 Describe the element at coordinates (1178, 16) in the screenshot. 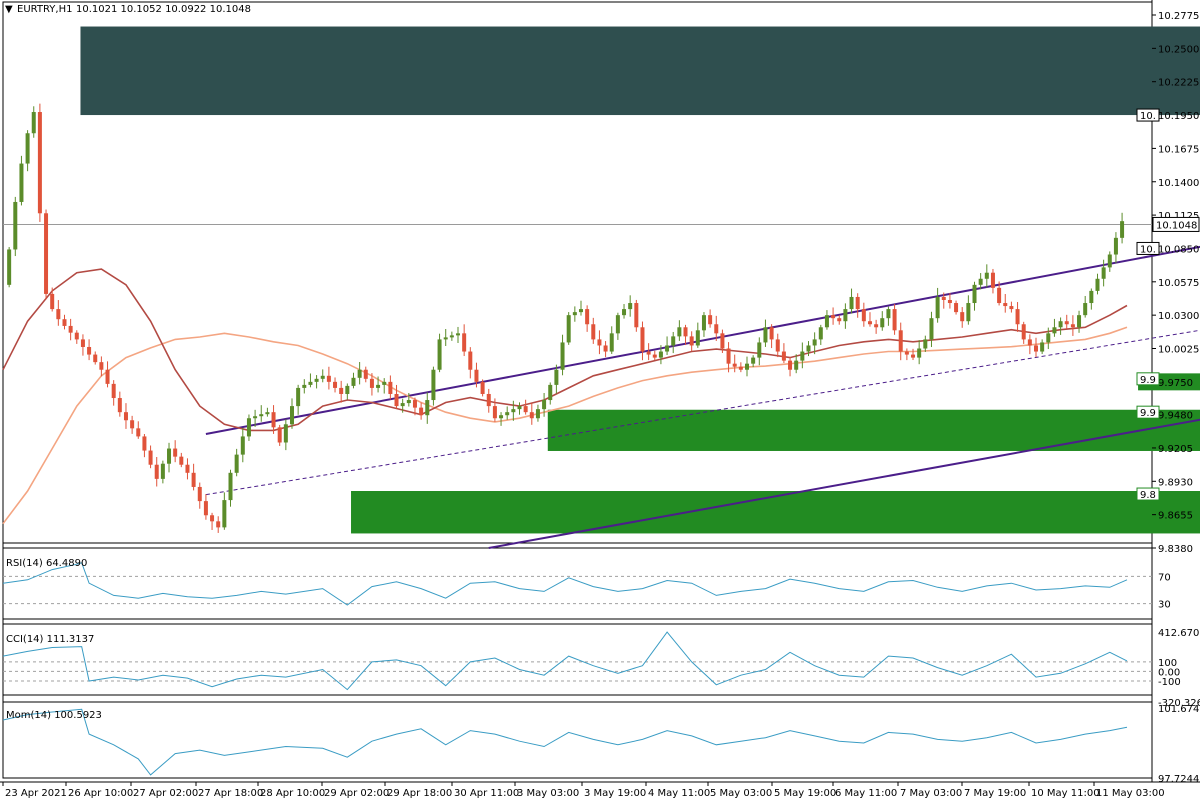

I see `price-tick-label: 10.2775` at that location.